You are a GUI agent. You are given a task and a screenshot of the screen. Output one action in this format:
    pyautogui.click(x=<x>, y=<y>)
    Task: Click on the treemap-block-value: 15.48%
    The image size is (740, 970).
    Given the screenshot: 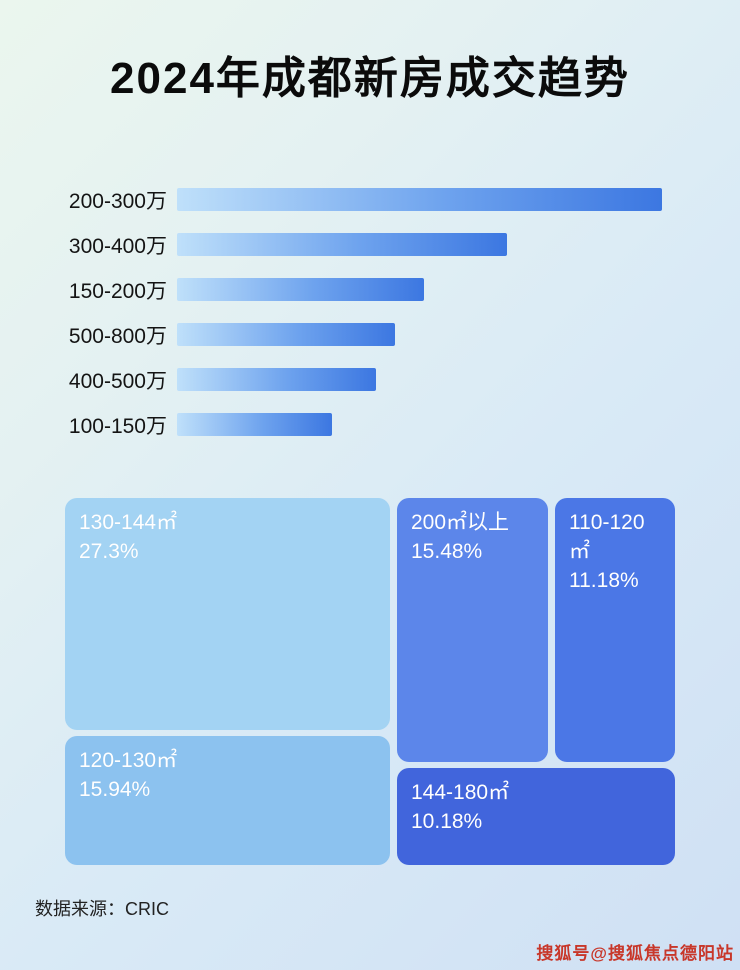 What is the action you would take?
    pyautogui.click(x=447, y=551)
    